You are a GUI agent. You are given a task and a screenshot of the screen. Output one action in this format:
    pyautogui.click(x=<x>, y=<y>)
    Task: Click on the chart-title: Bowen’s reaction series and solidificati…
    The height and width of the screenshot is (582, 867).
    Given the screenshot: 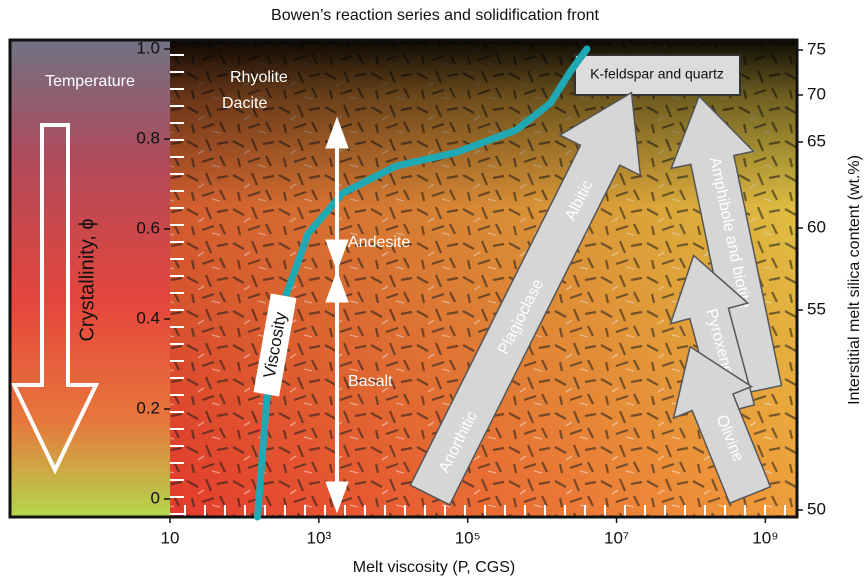 What is the action you would take?
    pyautogui.click(x=435, y=15)
    